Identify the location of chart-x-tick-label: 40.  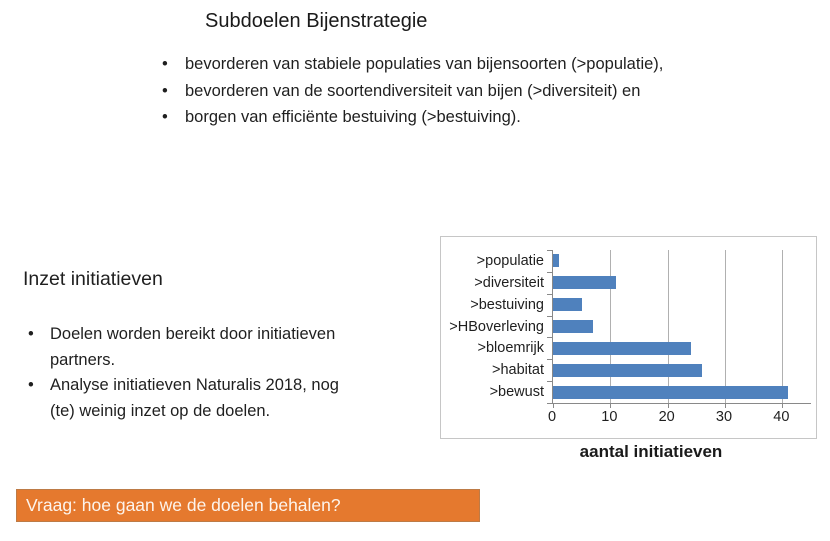
(781, 417).